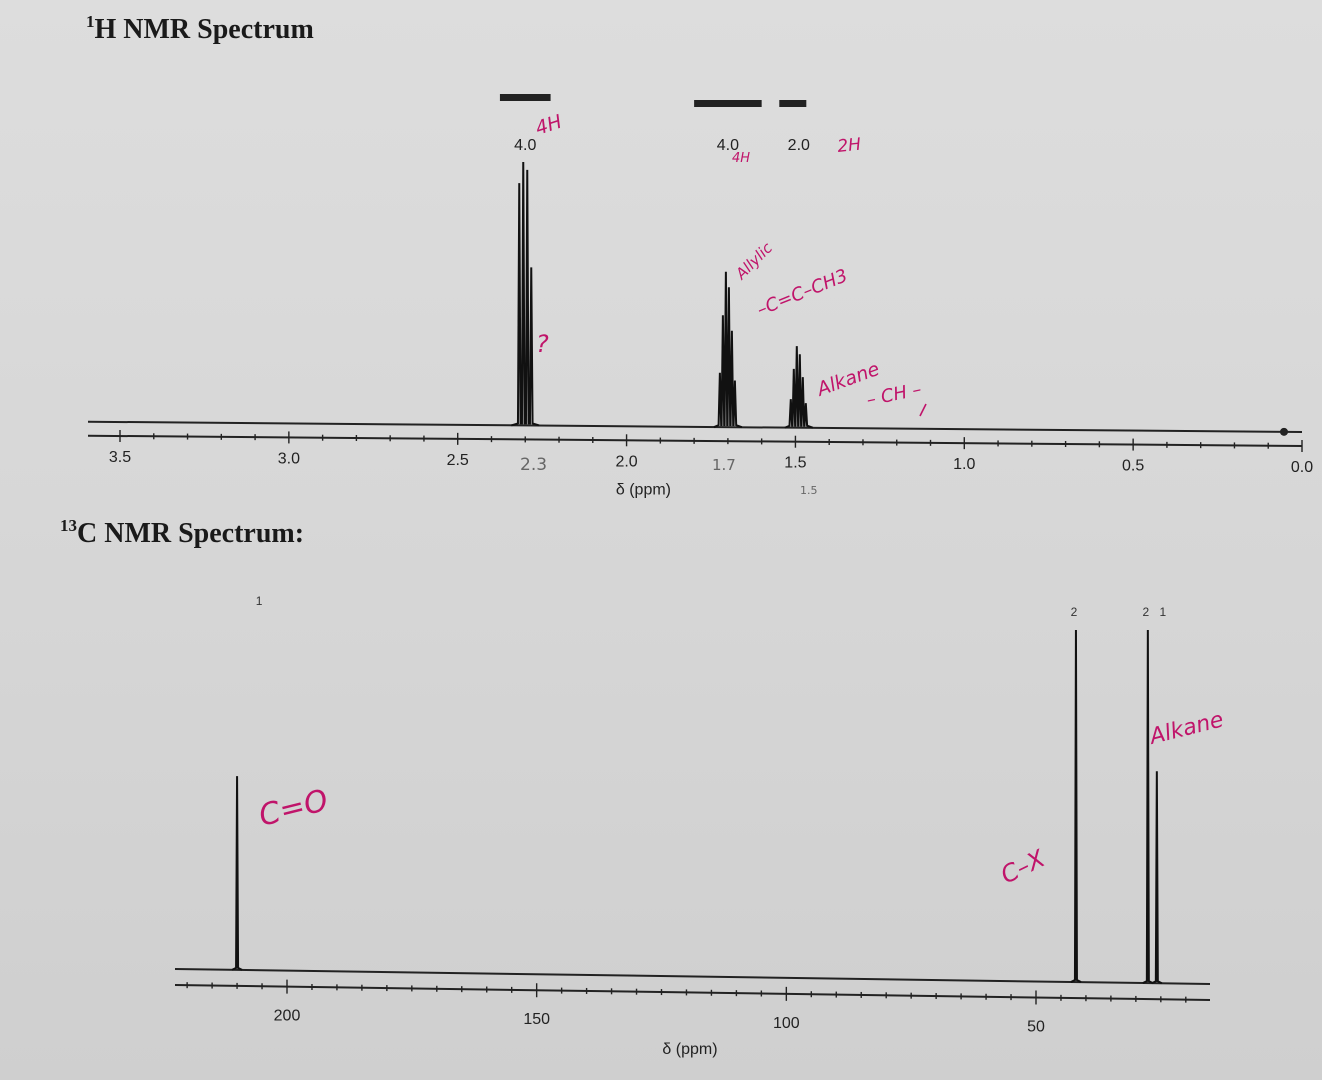 The image size is (1322, 1080). What do you see at coordinates (1302, 467) in the screenshot?
I see `x-tick-label: 0.0` at bounding box center [1302, 467].